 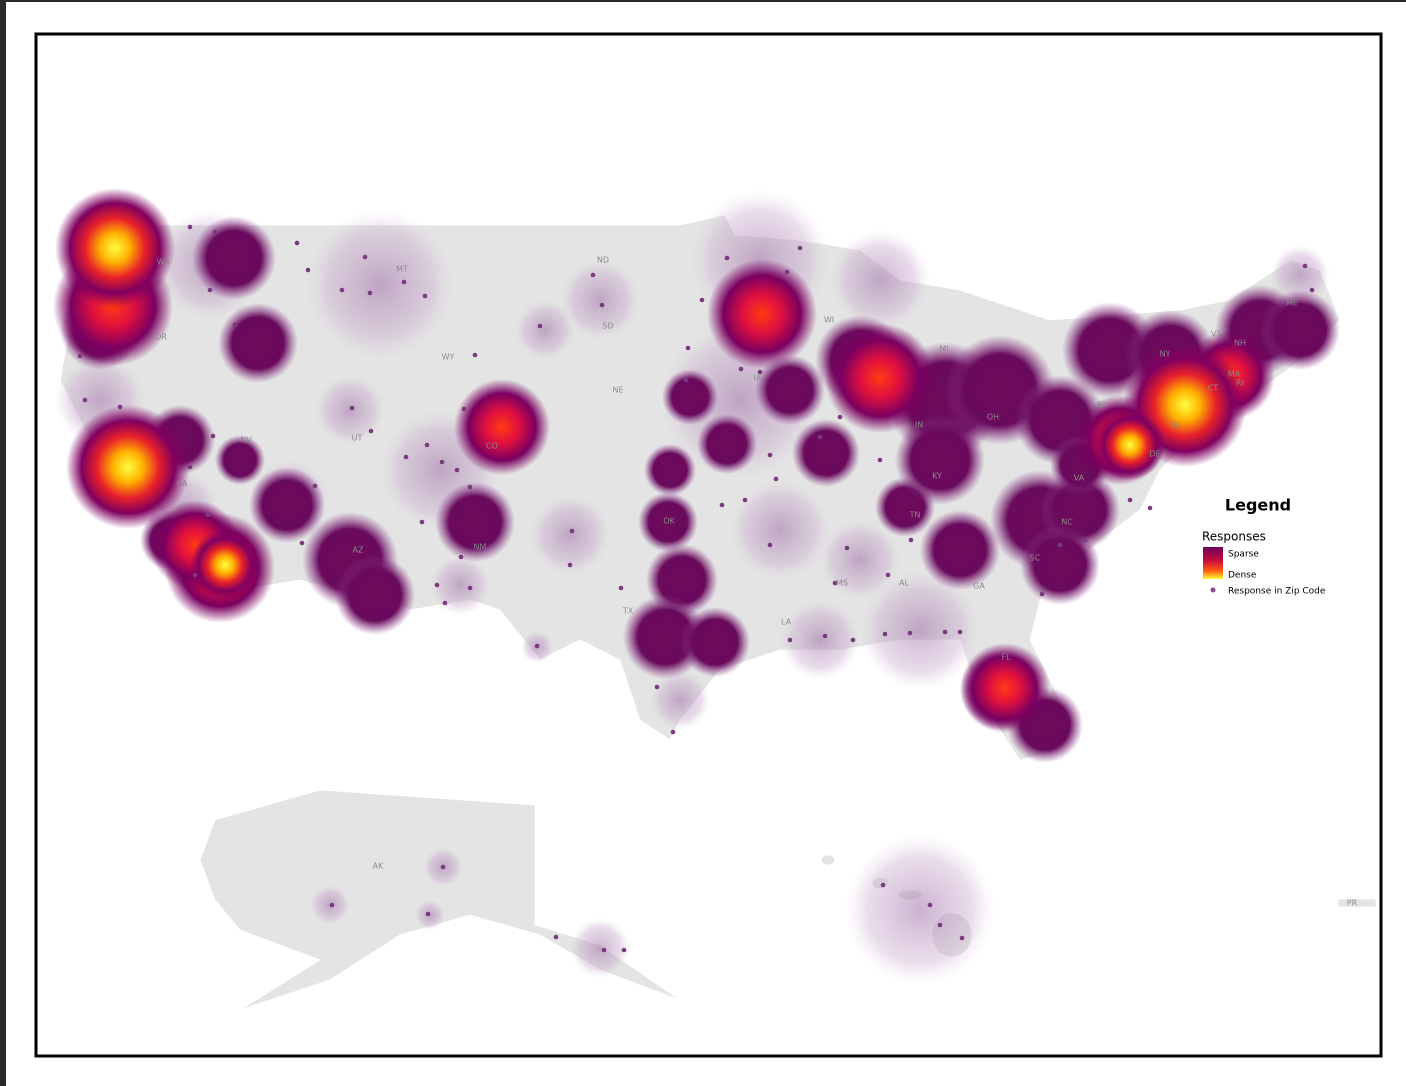 I want to click on state-label: NC, so click(x=1067, y=522).